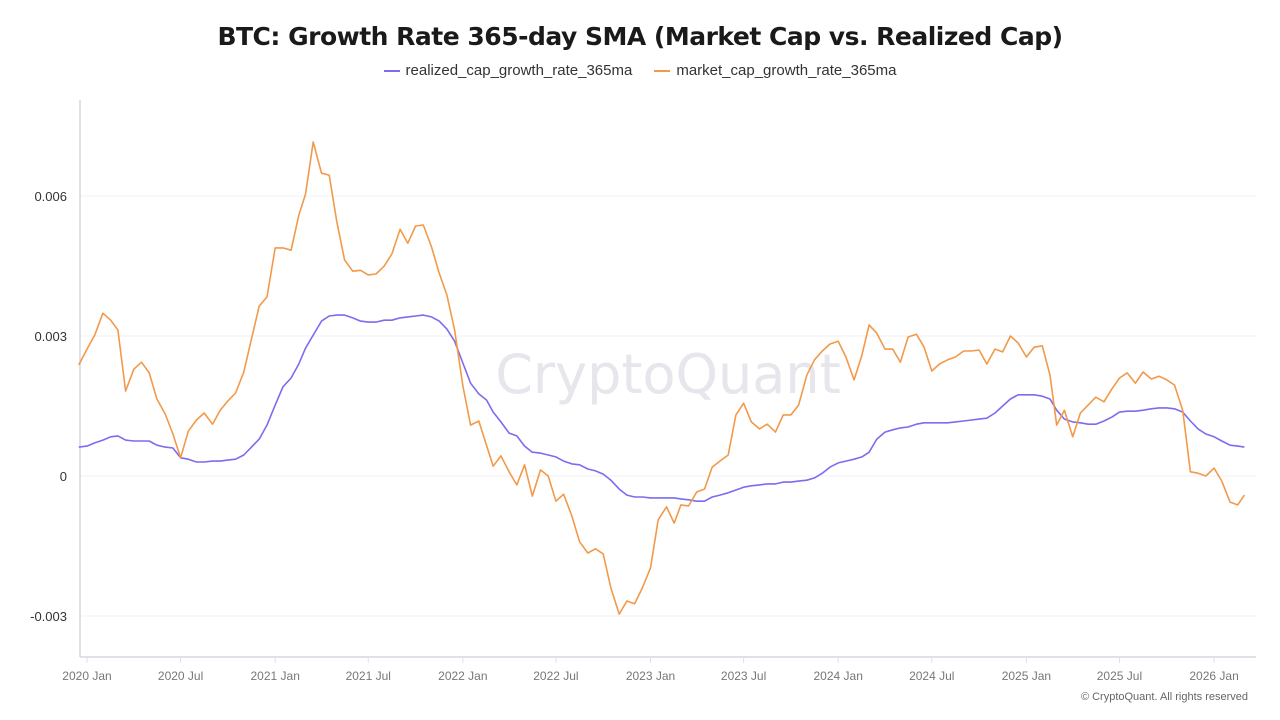 The width and height of the screenshot is (1280, 720). I want to click on x-tick-label: 2021 Jul, so click(368, 676).